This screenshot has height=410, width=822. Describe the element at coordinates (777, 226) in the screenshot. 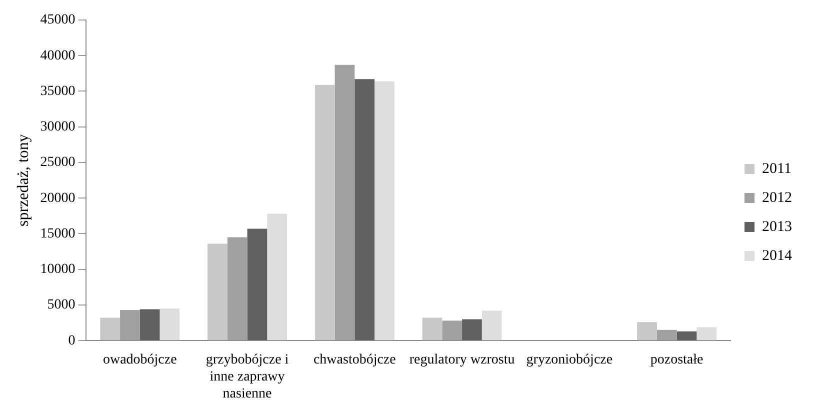

I see `legend-label: 2013` at that location.